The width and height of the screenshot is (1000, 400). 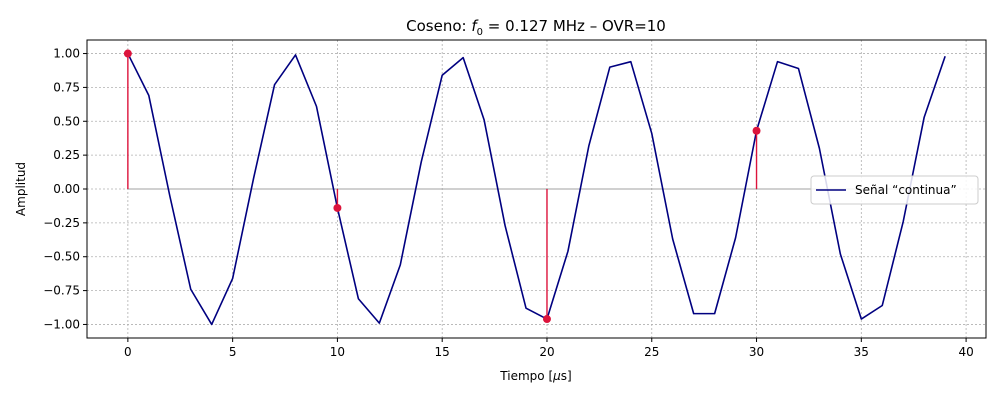 I want to click on y-tick-label: 1.00, so click(x=66, y=54).